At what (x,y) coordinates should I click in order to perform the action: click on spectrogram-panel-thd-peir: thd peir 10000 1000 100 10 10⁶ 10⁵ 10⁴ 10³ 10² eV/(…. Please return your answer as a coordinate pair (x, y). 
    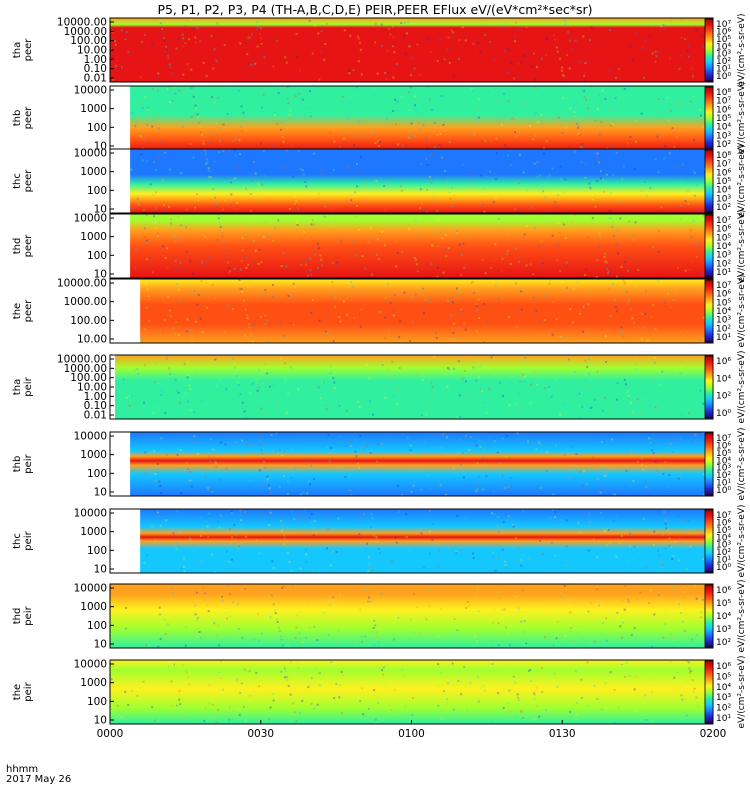
    Looking at the image, I should click on (379, 615).